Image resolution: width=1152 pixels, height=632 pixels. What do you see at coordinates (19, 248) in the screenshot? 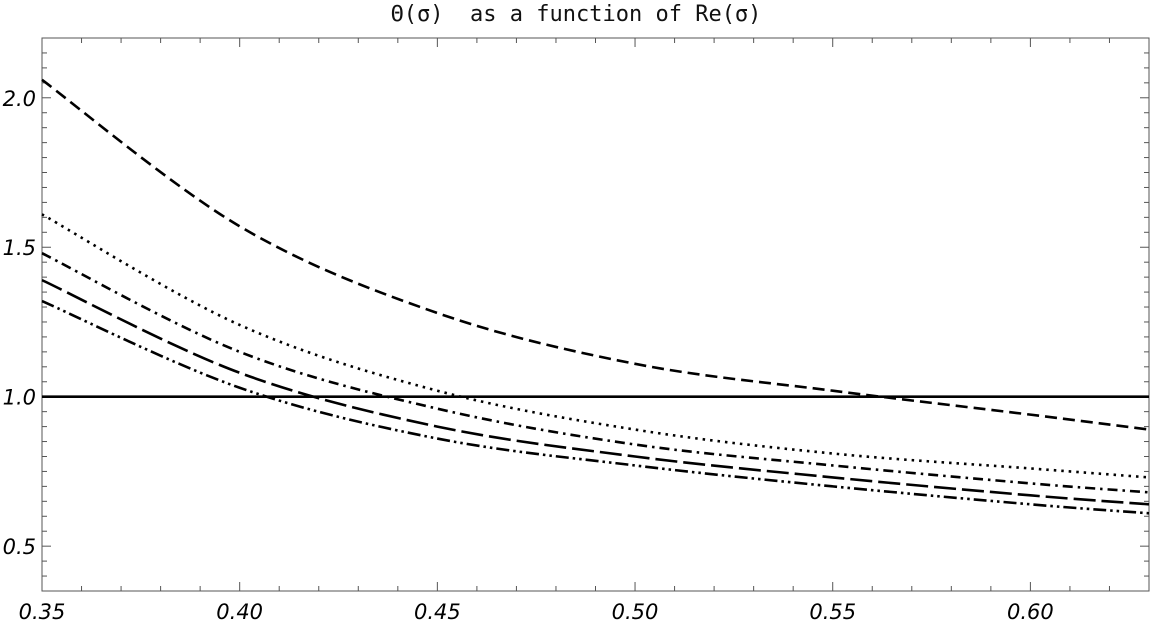
I see `y-tick-label: 1.5` at bounding box center [19, 248].